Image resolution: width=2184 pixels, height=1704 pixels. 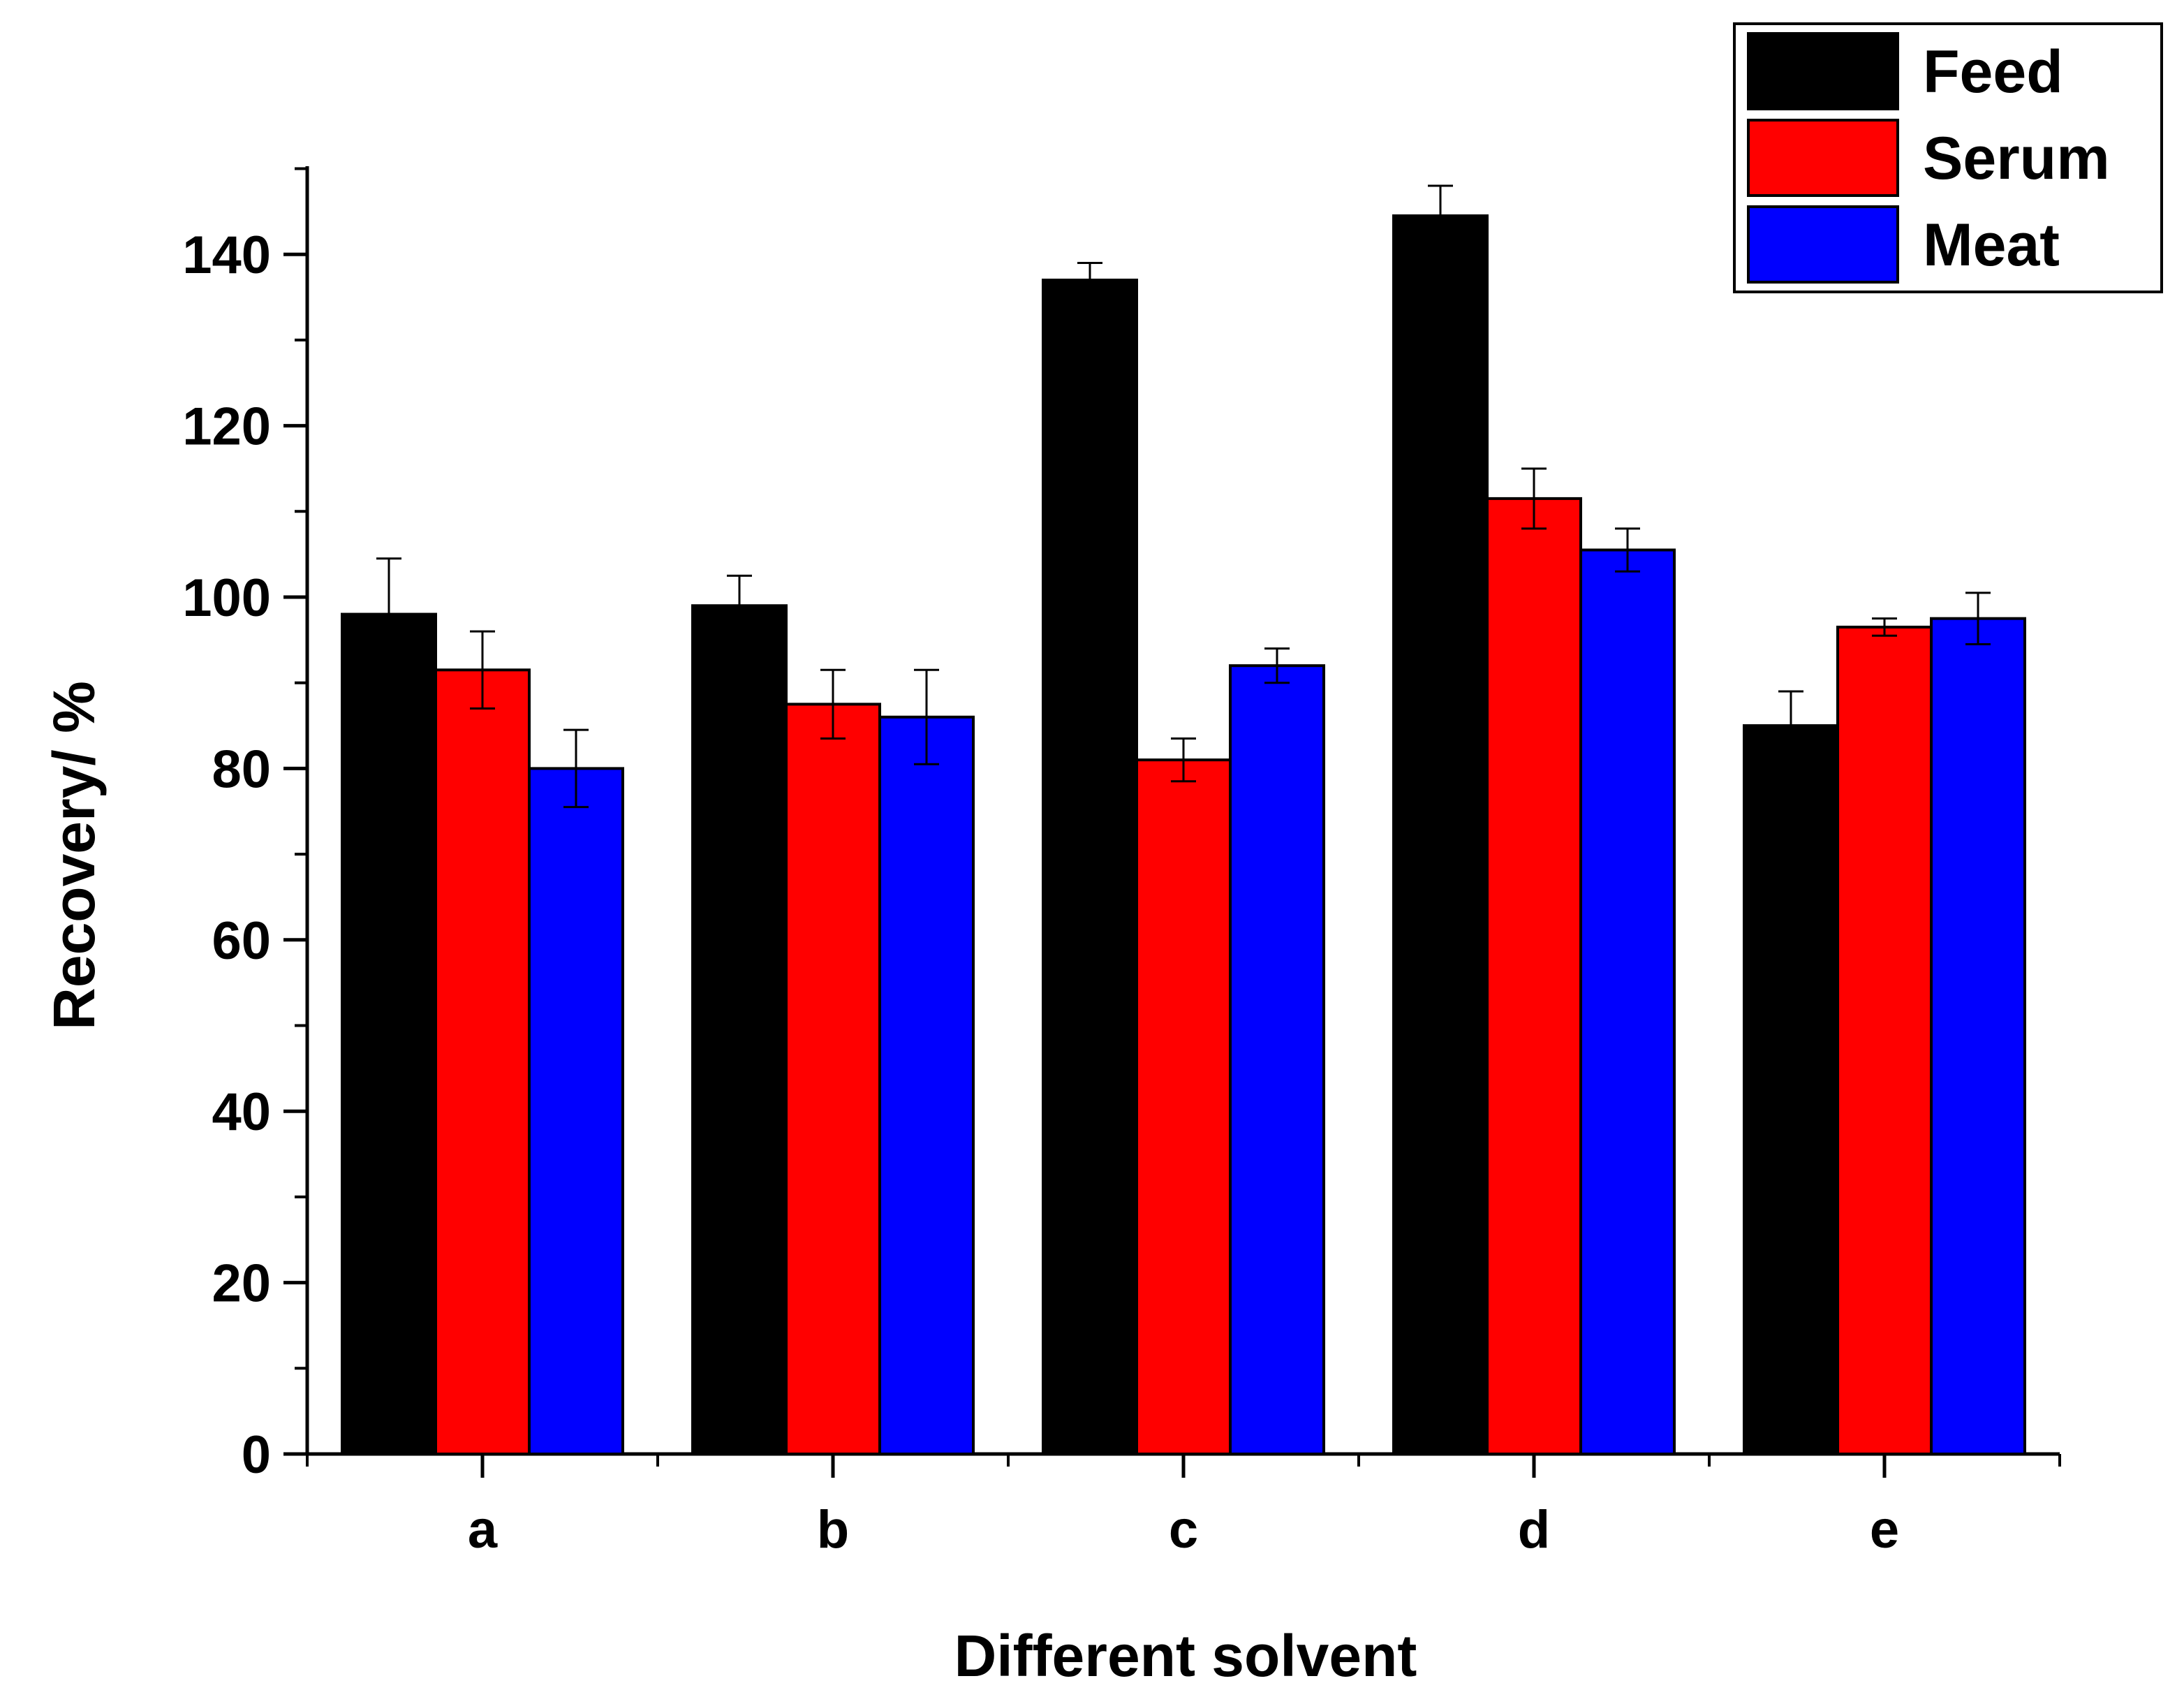 What do you see at coordinates (927, 716) in the screenshot?
I see `error-bar-meat-b` at bounding box center [927, 716].